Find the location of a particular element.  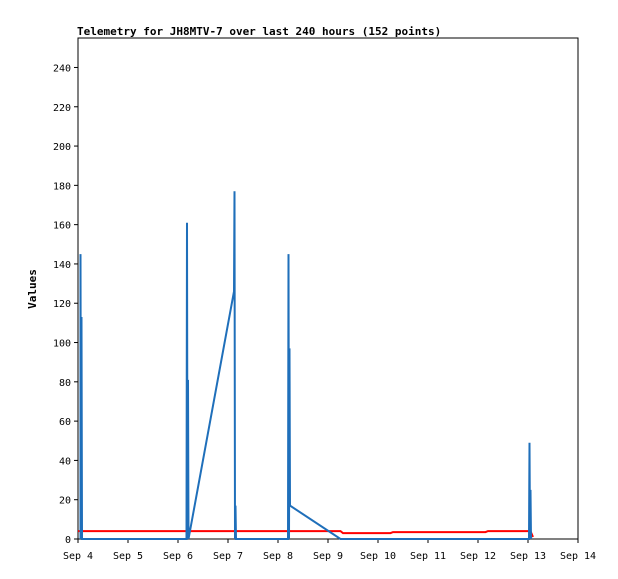

y-tick-label: 40 is located at coordinates (65, 461).